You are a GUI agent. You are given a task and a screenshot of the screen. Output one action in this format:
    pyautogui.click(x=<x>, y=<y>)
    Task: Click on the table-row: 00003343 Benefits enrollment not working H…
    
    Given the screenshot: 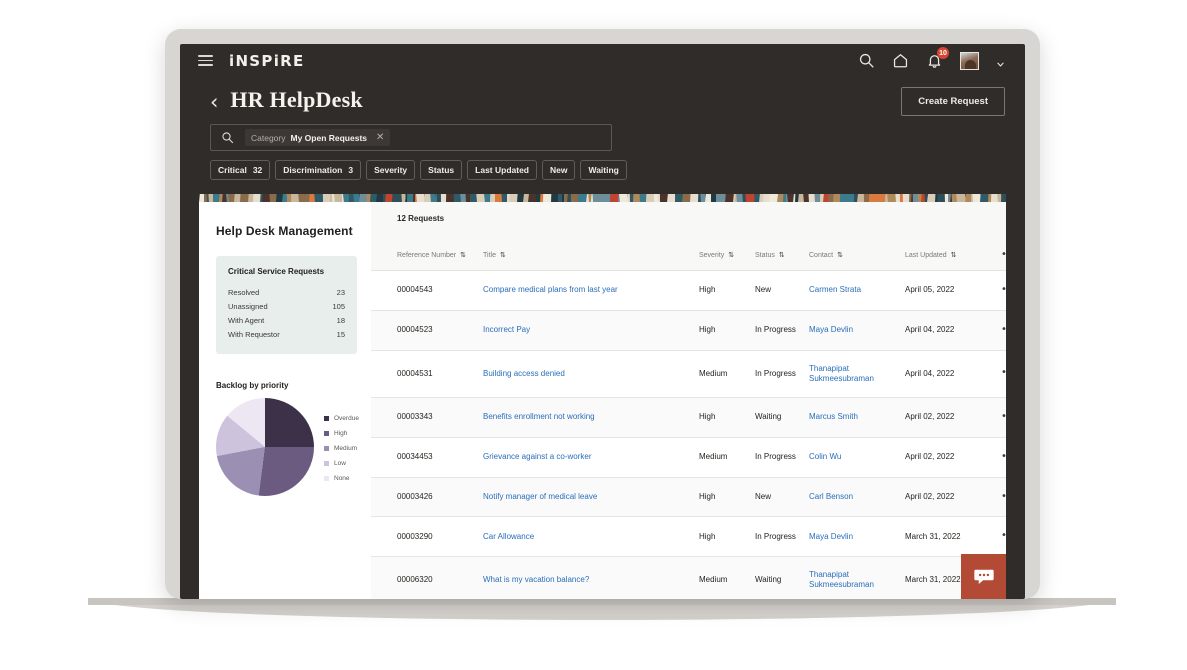 What is the action you would take?
    pyautogui.click(x=688, y=417)
    